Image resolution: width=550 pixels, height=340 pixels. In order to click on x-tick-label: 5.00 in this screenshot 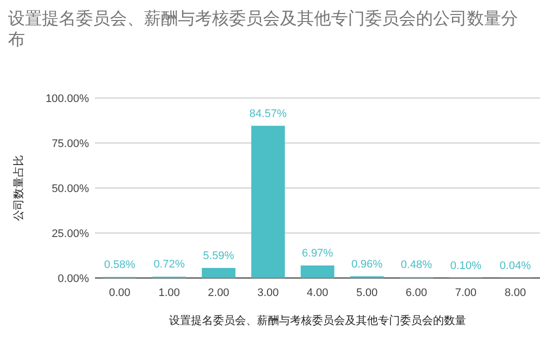, I will do `click(367, 293)`.